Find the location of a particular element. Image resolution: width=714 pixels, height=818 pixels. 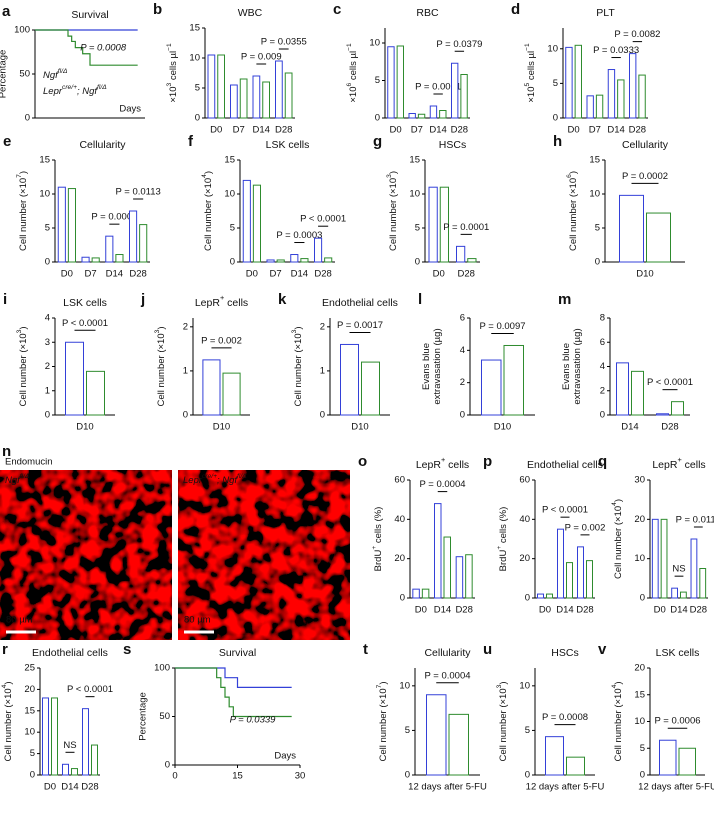

panel-letter: j is located at coordinates (142, 299).